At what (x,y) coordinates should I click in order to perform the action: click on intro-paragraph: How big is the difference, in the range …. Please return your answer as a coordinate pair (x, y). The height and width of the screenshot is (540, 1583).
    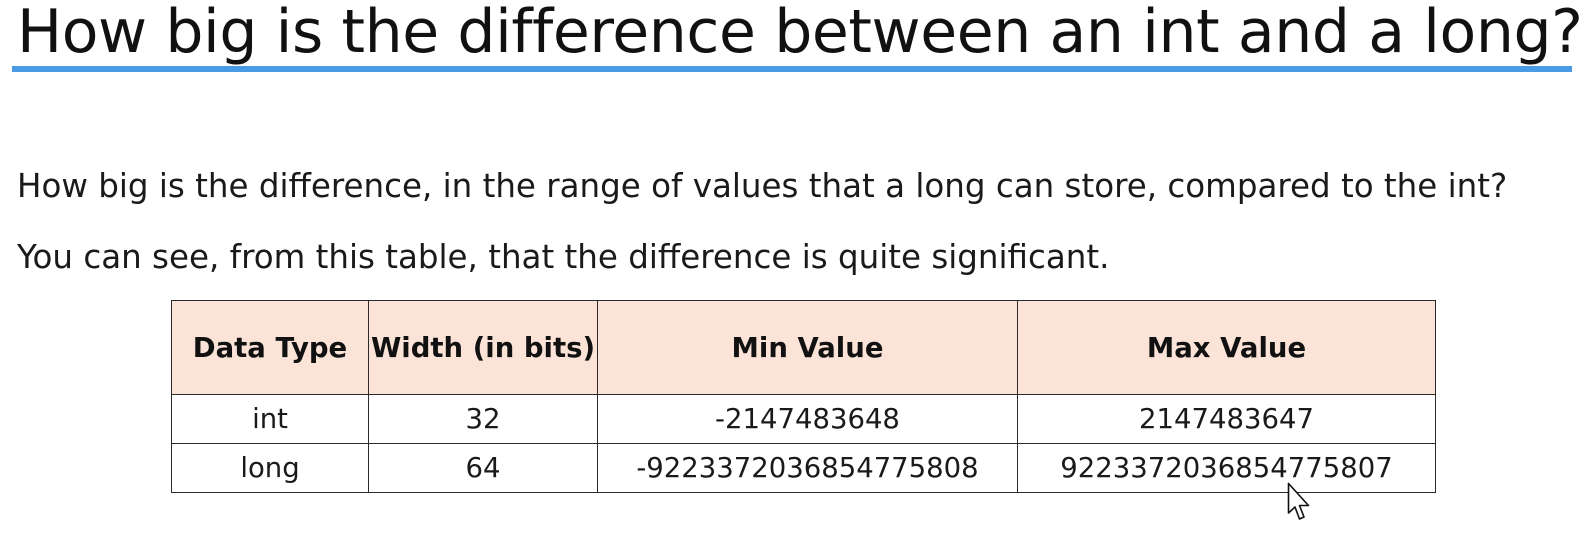
    Looking at the image, I should click on (762, 186).